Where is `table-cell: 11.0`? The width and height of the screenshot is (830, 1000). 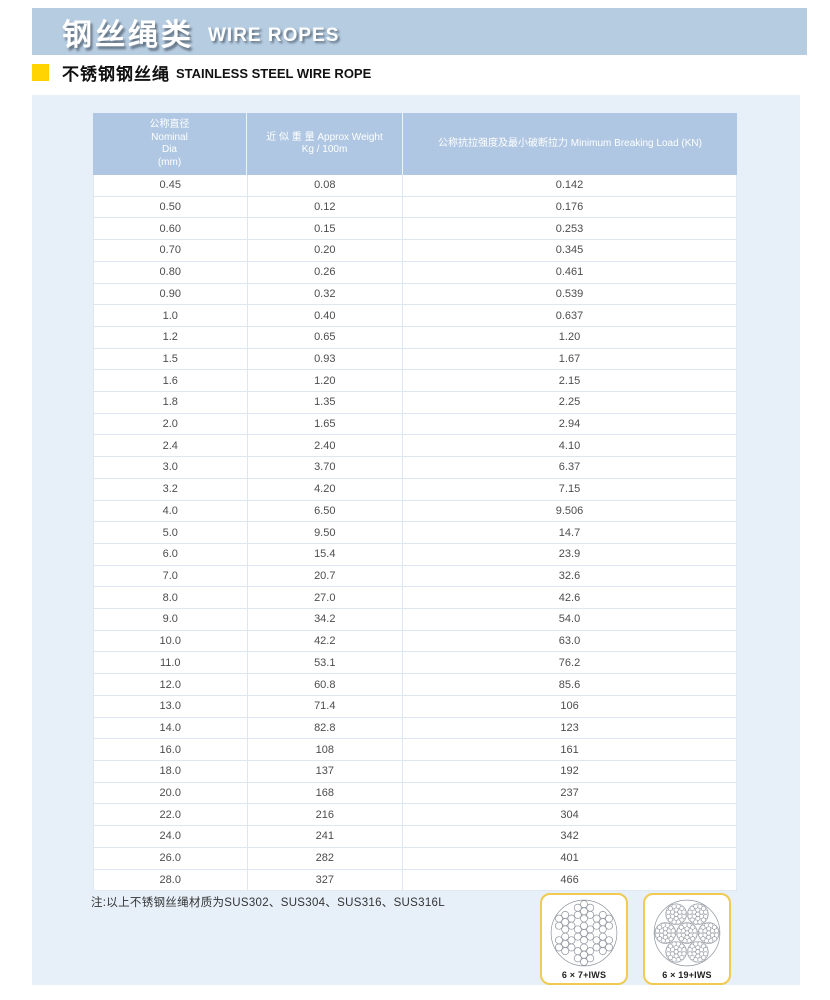 table-cell: 11.0 is located at coordinates (171, 663).